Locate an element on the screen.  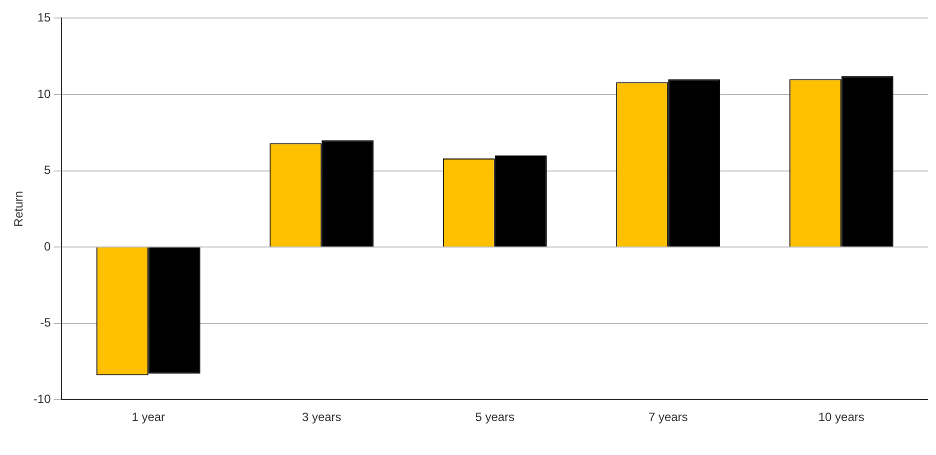
y-tick-label: 5 is located at coordinates (48, 170).